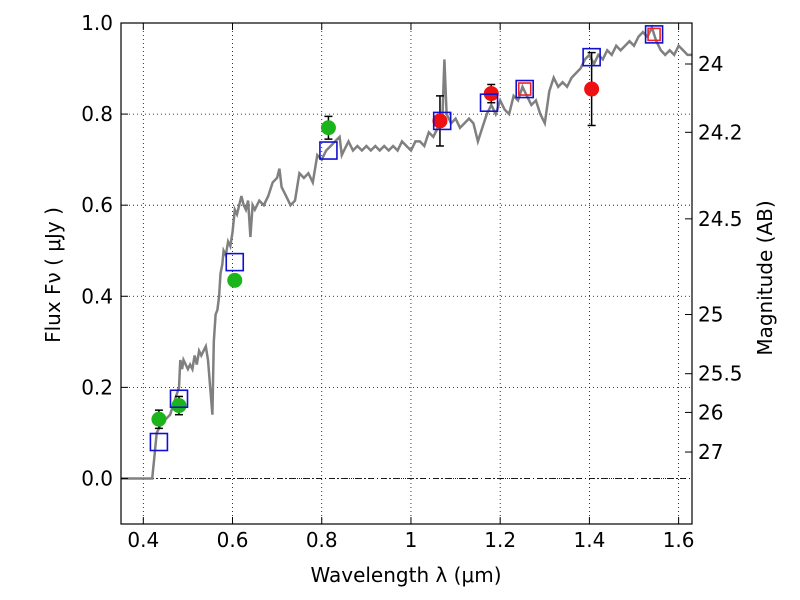 The height and width of the screenshot is (600, 800). I want to click on y-tick-label: 0.0, so click(97, 478).